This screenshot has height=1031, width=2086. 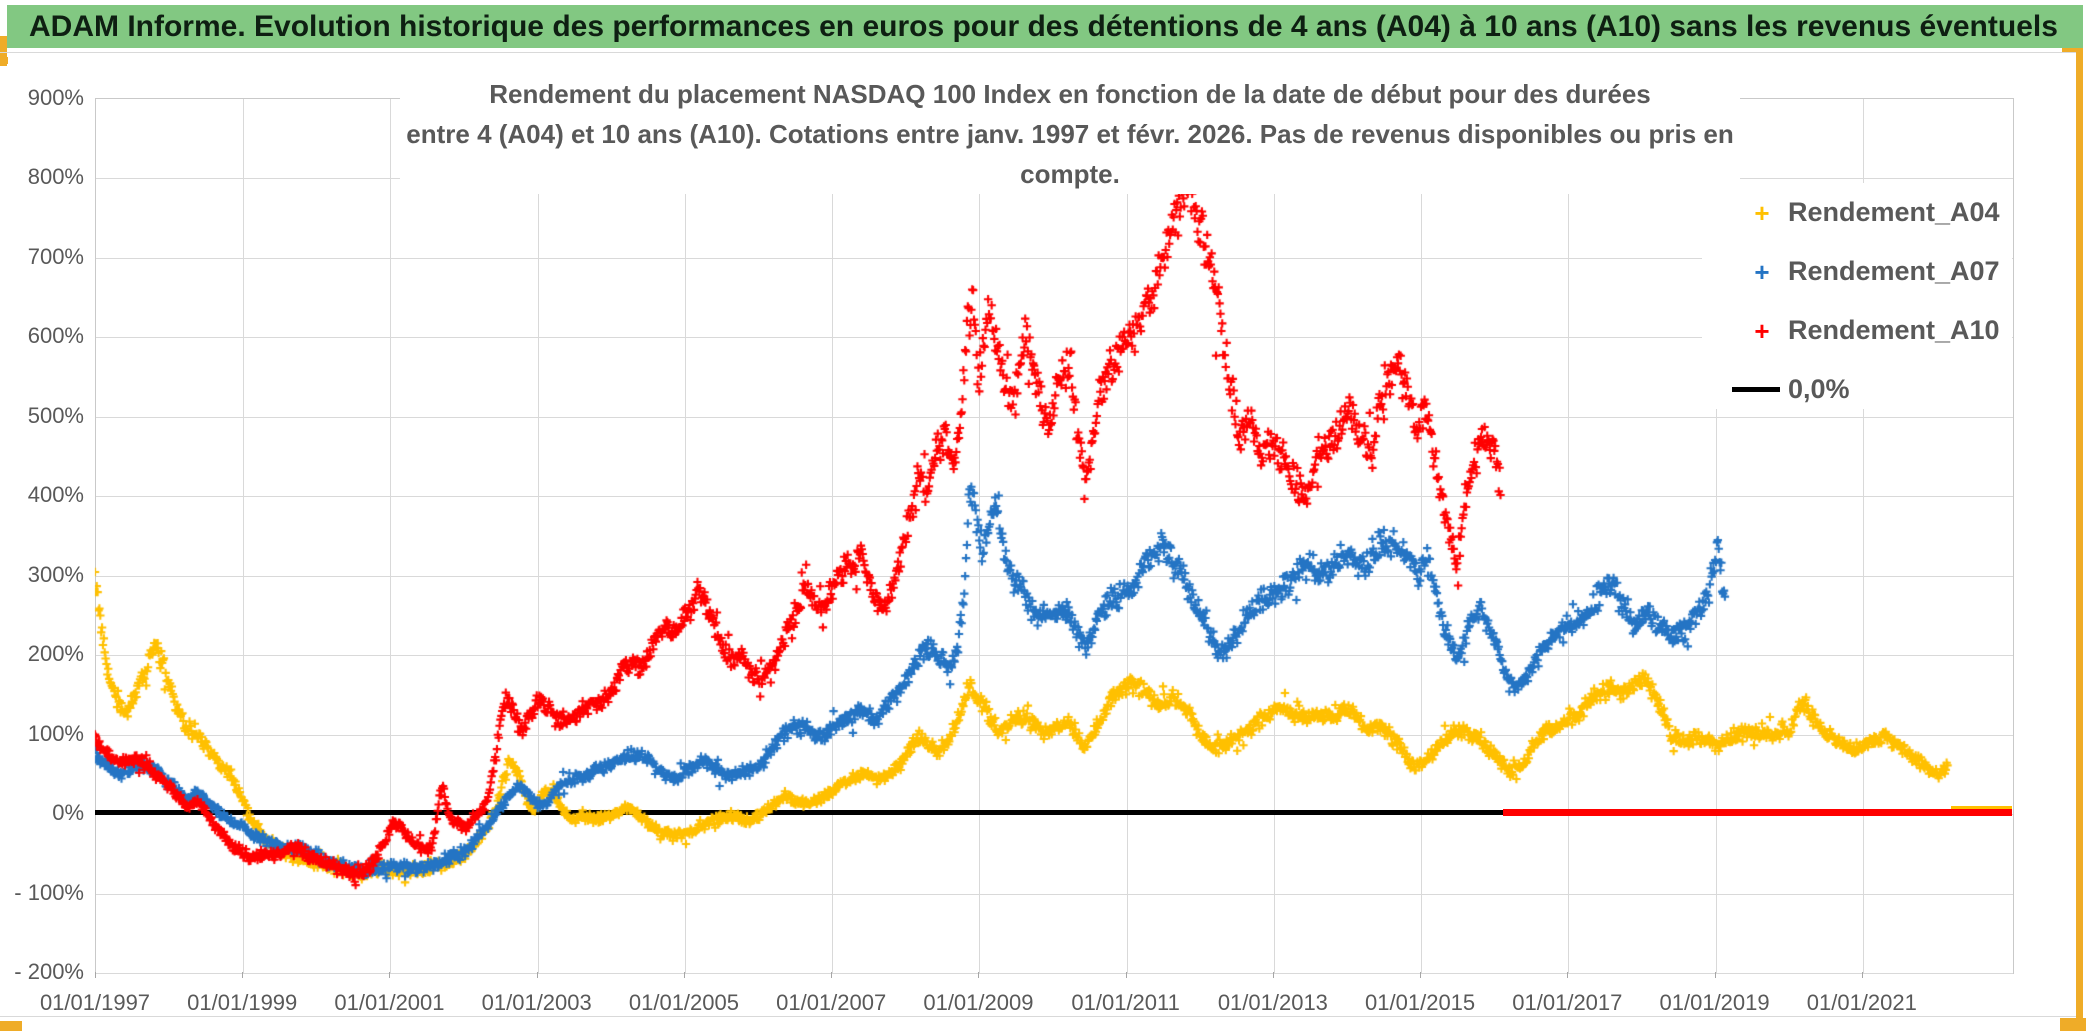 What do you see at coordinates (1894, 271) in the screenshot?
I see `legend-label: Rendement_A07` at bounding box center [1894, 271].